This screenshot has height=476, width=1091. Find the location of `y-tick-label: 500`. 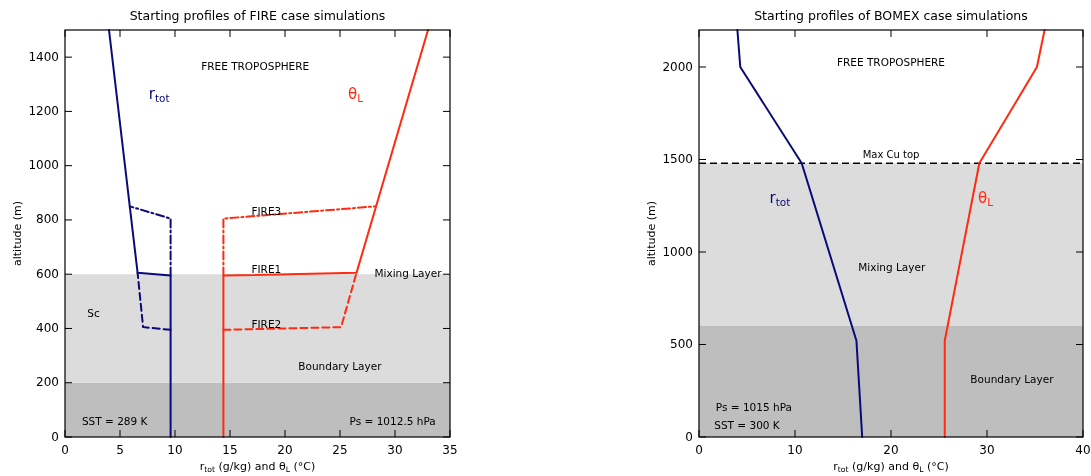

y-tick-label: 500 is located at coordinates (681, 344).